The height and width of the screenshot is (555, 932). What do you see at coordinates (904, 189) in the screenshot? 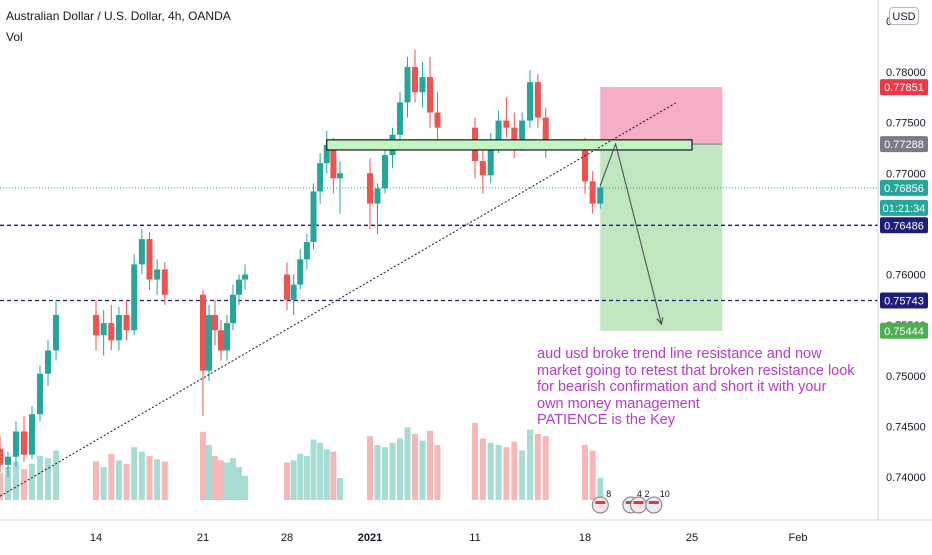
I see `price-tag-label: 0.76856` at bounding box center [904, 189].